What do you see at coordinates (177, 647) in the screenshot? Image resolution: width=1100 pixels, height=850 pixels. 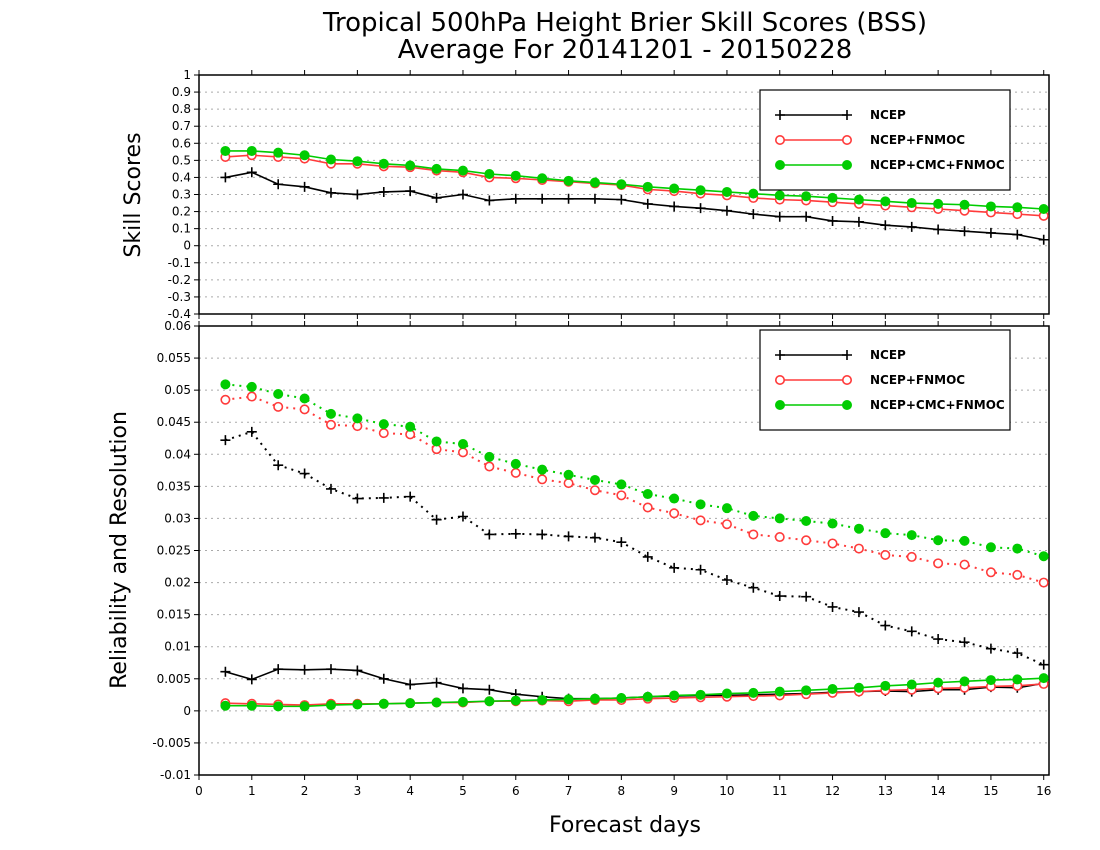 I see `y-tick-label: 0.01` at bounding box center [177, 647].